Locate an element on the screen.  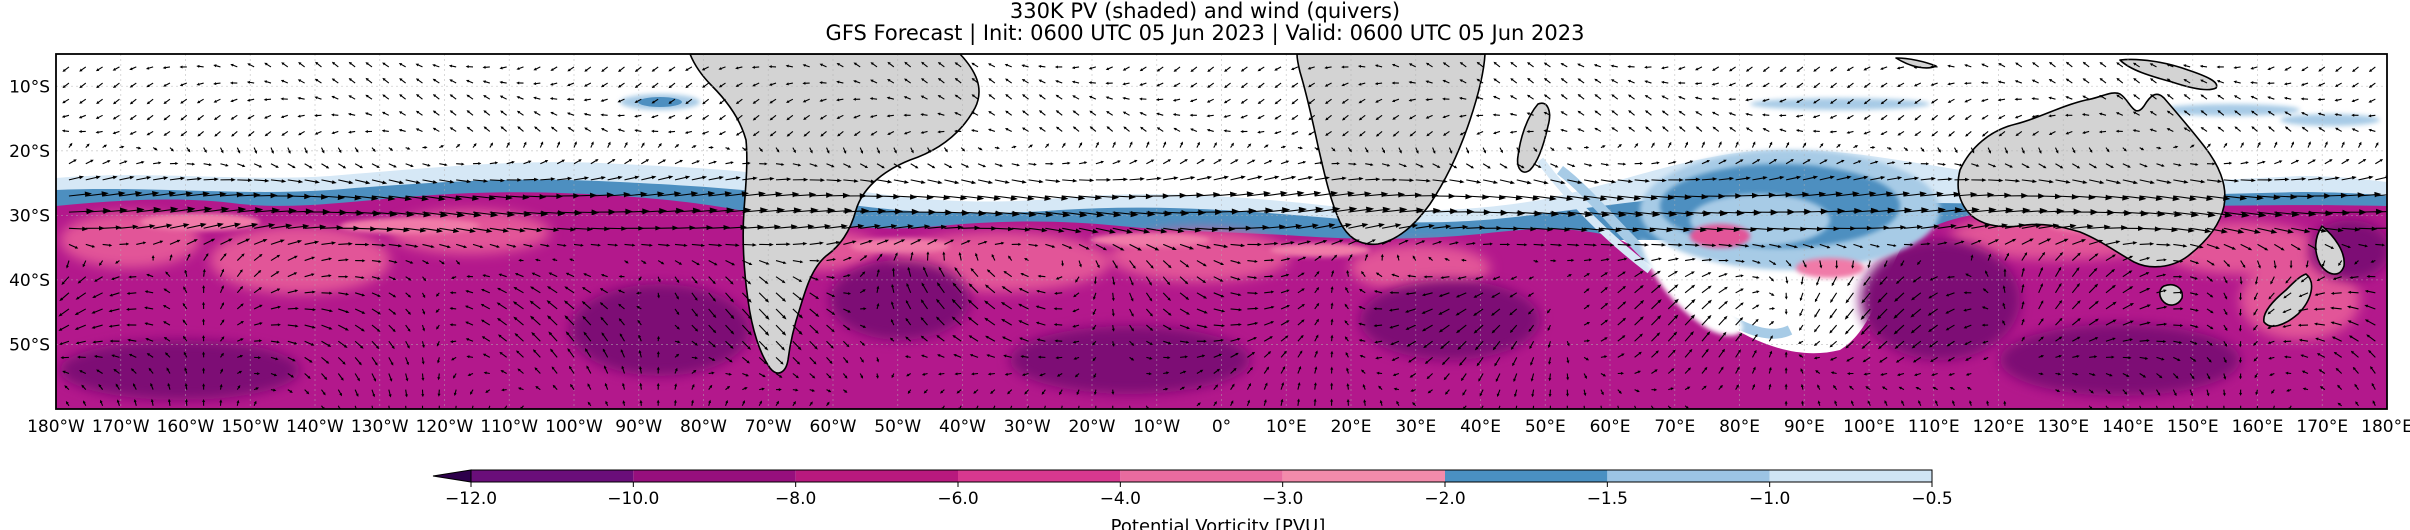
colorbar-tick-label: −1.0 is located at coordinates (1769, 499).